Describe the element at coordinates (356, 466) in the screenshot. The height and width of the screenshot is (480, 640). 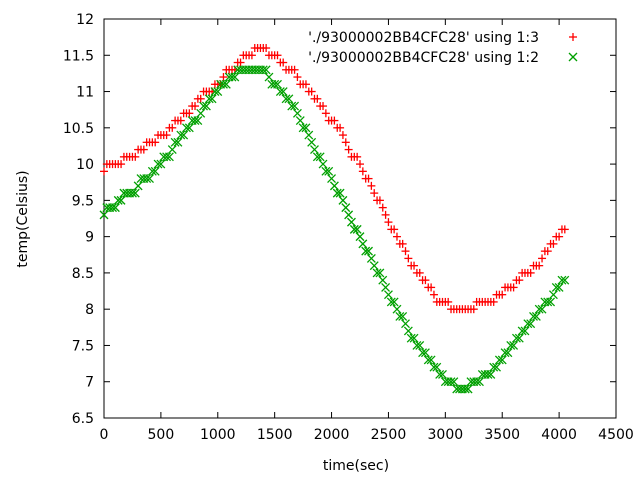
I see `x-axis-label: time(sec)` at that location.